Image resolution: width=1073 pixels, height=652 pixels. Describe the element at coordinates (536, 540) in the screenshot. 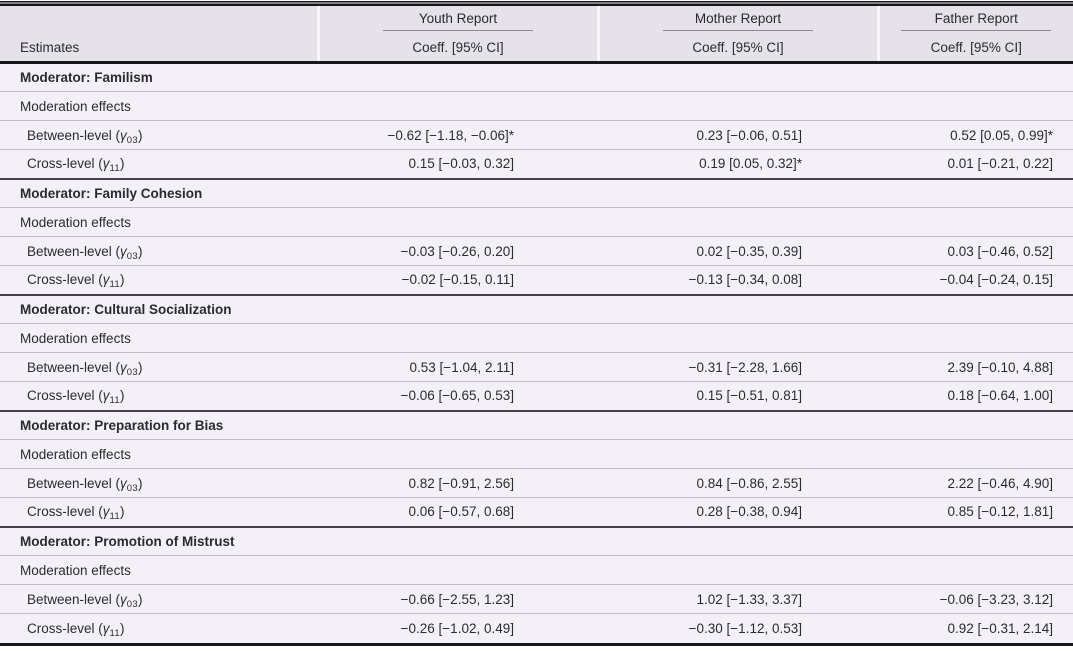

I see `section-title: Moderator: Promotion of Mistrust` at that location.